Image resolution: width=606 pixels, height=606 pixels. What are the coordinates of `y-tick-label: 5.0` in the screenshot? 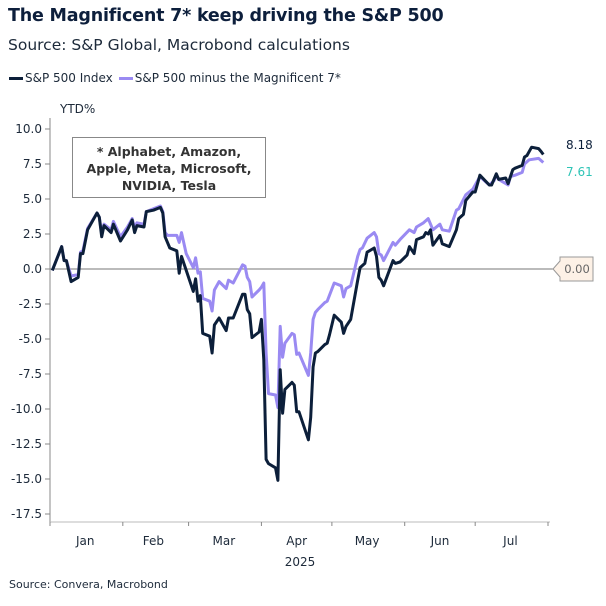 It's located at (32, 199).